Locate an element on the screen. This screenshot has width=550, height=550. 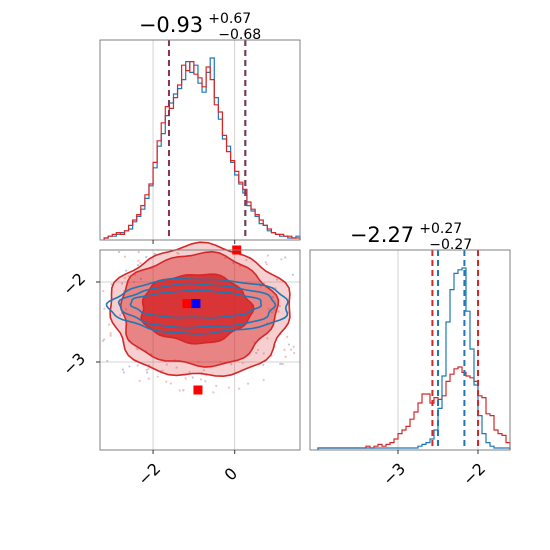
param0-plus: +0.67 is located at coordinates (229, 19).